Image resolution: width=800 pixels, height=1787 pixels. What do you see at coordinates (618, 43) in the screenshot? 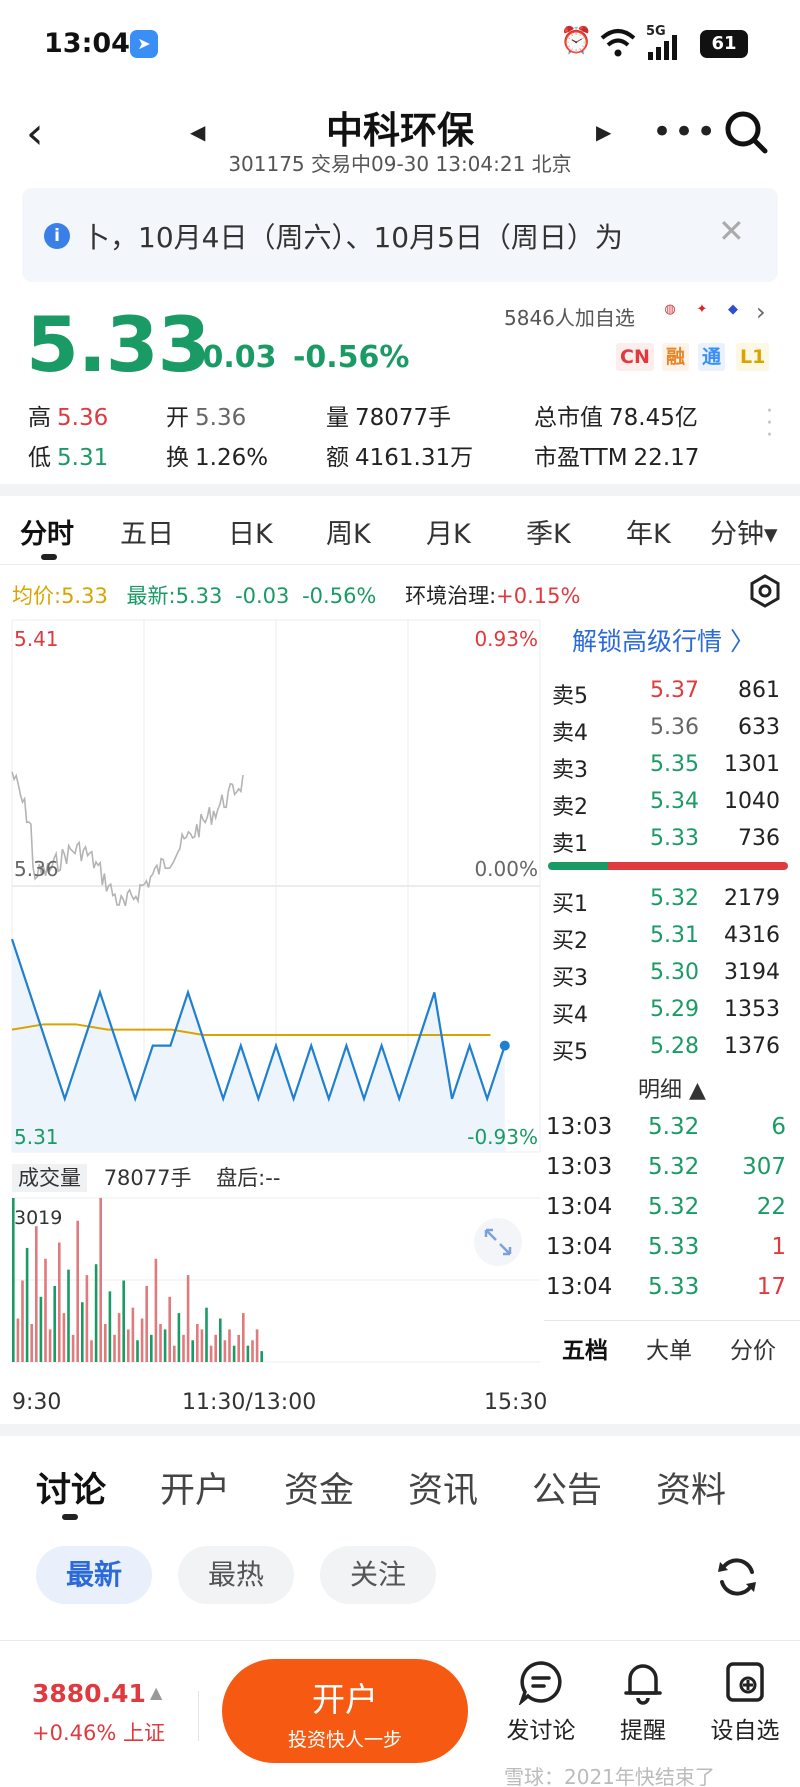
I see `wifi-icon` at bounding box center [618, 43].